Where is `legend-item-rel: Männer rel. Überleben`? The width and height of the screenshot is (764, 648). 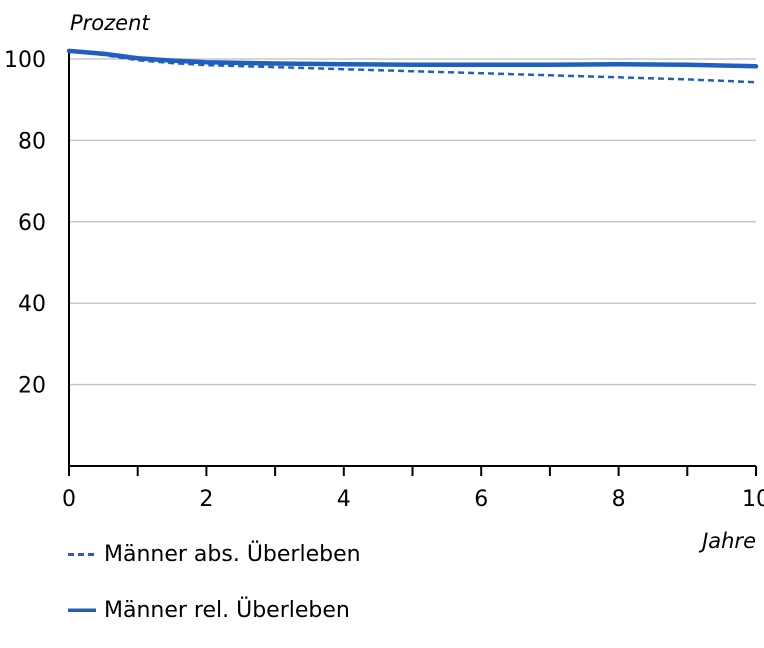
legend-item-rel: Männer rel. Überleben is located at coordinates (214, 610).